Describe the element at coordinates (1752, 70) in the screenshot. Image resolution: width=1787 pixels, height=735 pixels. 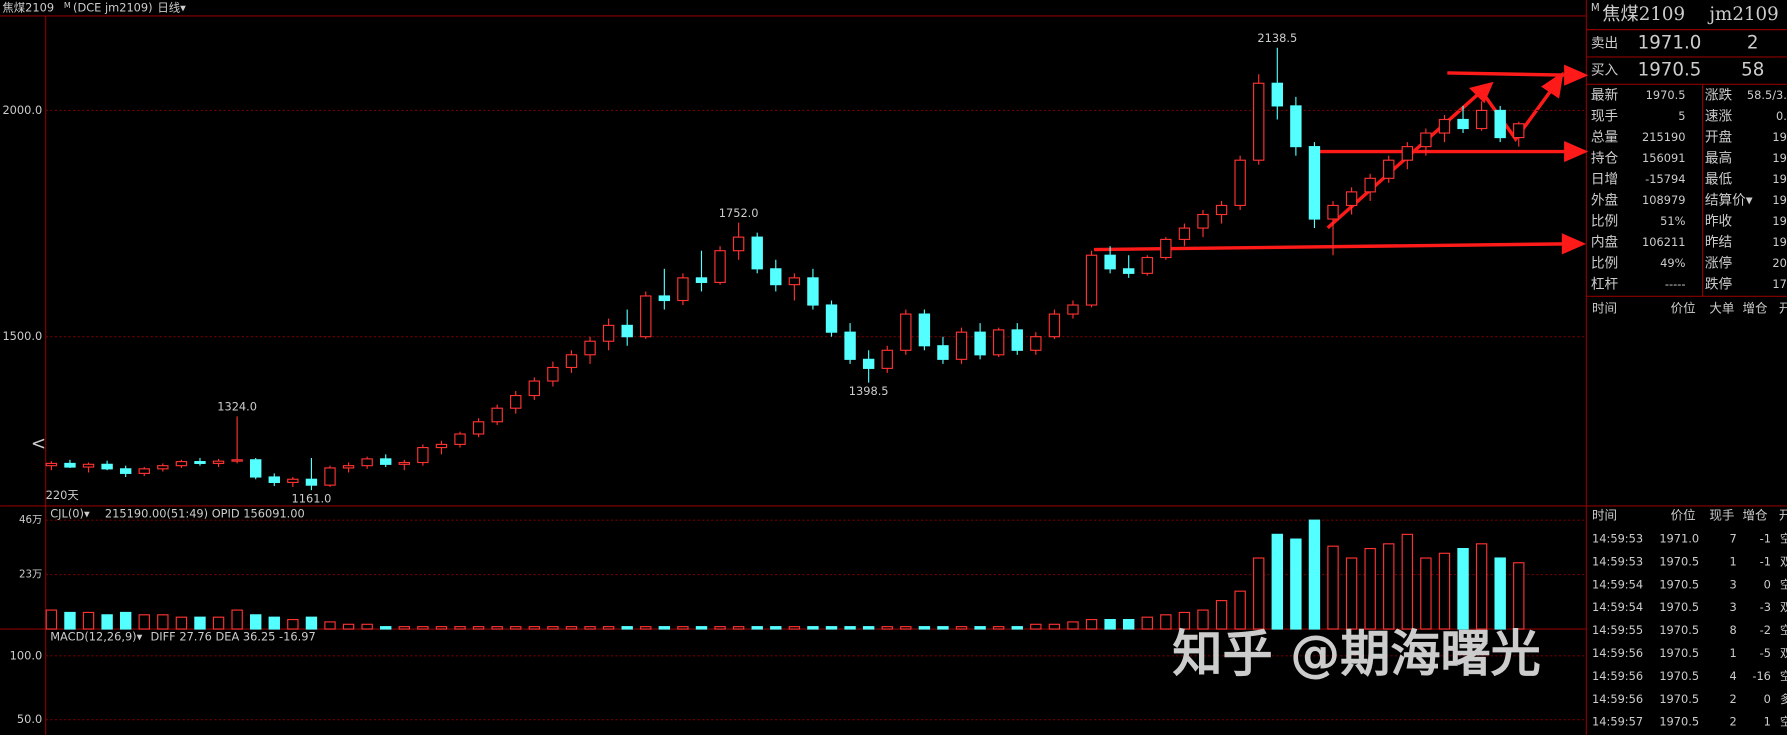
I see `book-qty: 58` at that location.